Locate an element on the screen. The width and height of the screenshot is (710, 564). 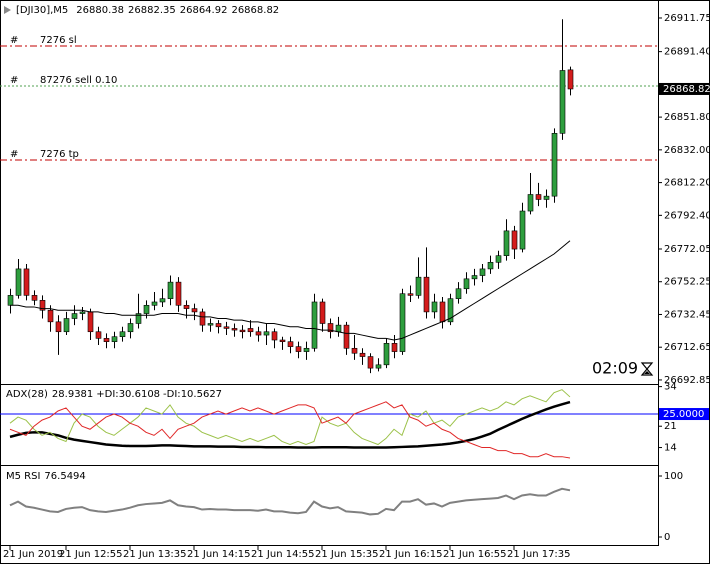
x-tick-label: 21 Jun 17:35 is located at coordinates (539, 554).